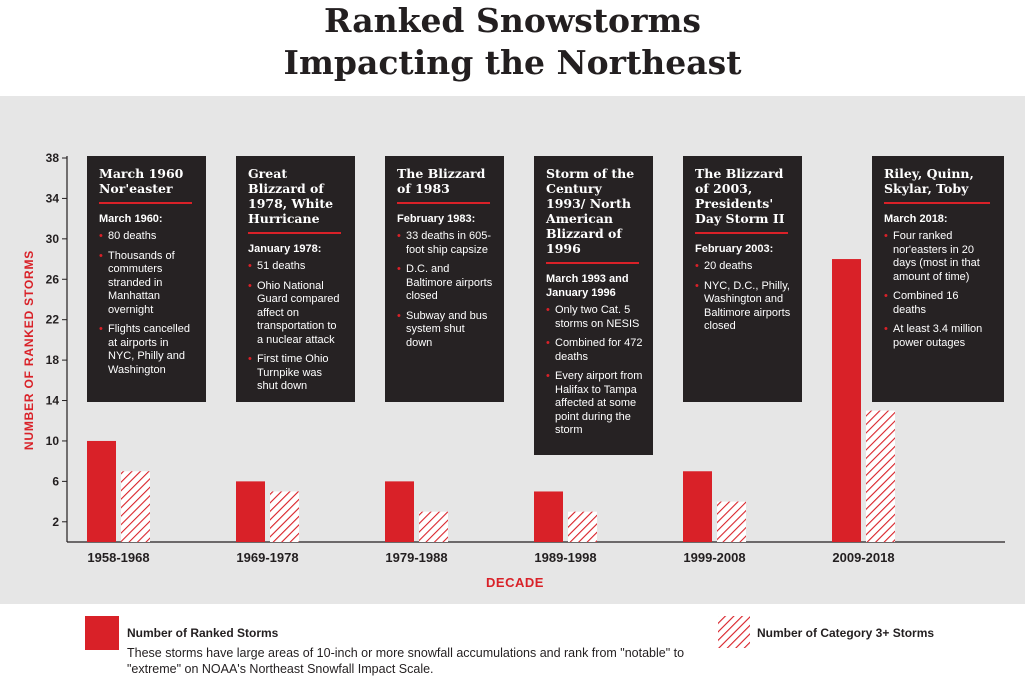  What do you see at coordinates (203, 633) in the screenshot?
I see `legend-label-ranked: Number of Ranked Storms` at bounding box center [203, 633].